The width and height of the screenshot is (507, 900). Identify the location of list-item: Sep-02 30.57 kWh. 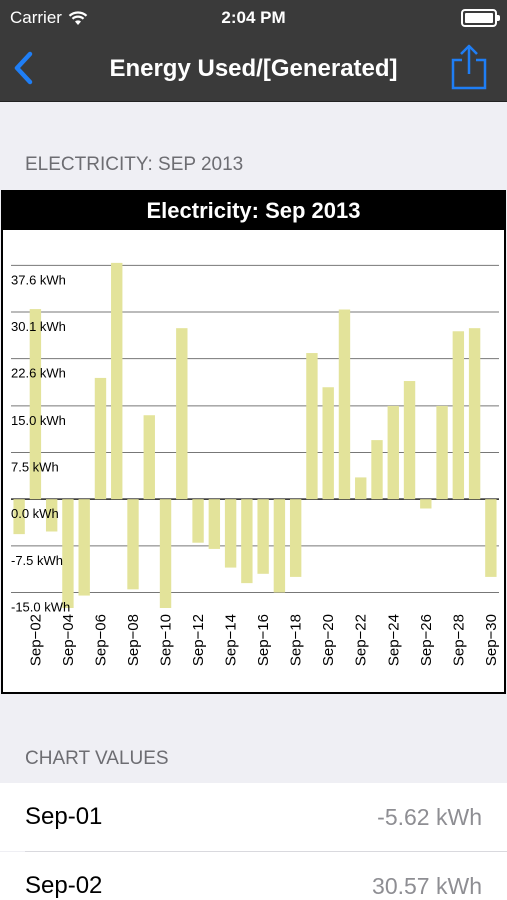
(253, 876).